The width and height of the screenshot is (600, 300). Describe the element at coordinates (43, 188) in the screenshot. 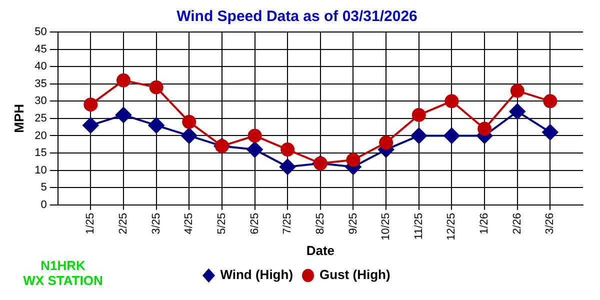

I see `y-tick-label: 5` at that location.